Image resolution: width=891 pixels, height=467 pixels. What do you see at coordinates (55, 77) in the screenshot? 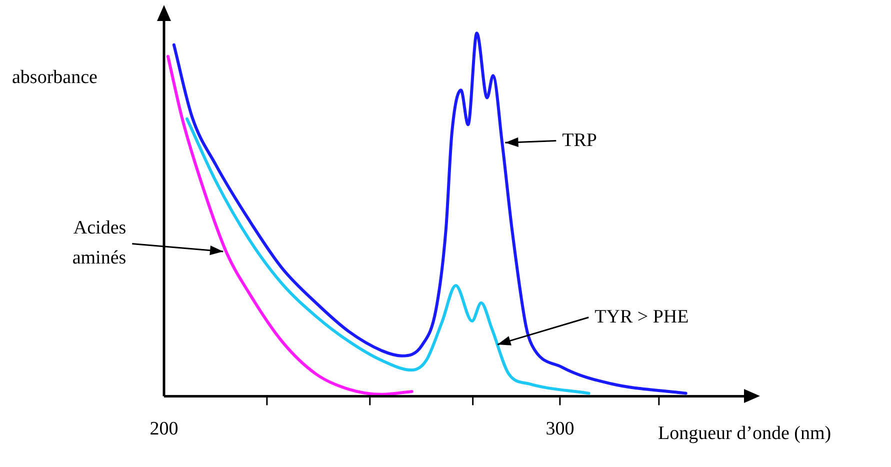
I see `y-axis-title: absorbance` at bounding box center [55, 77].